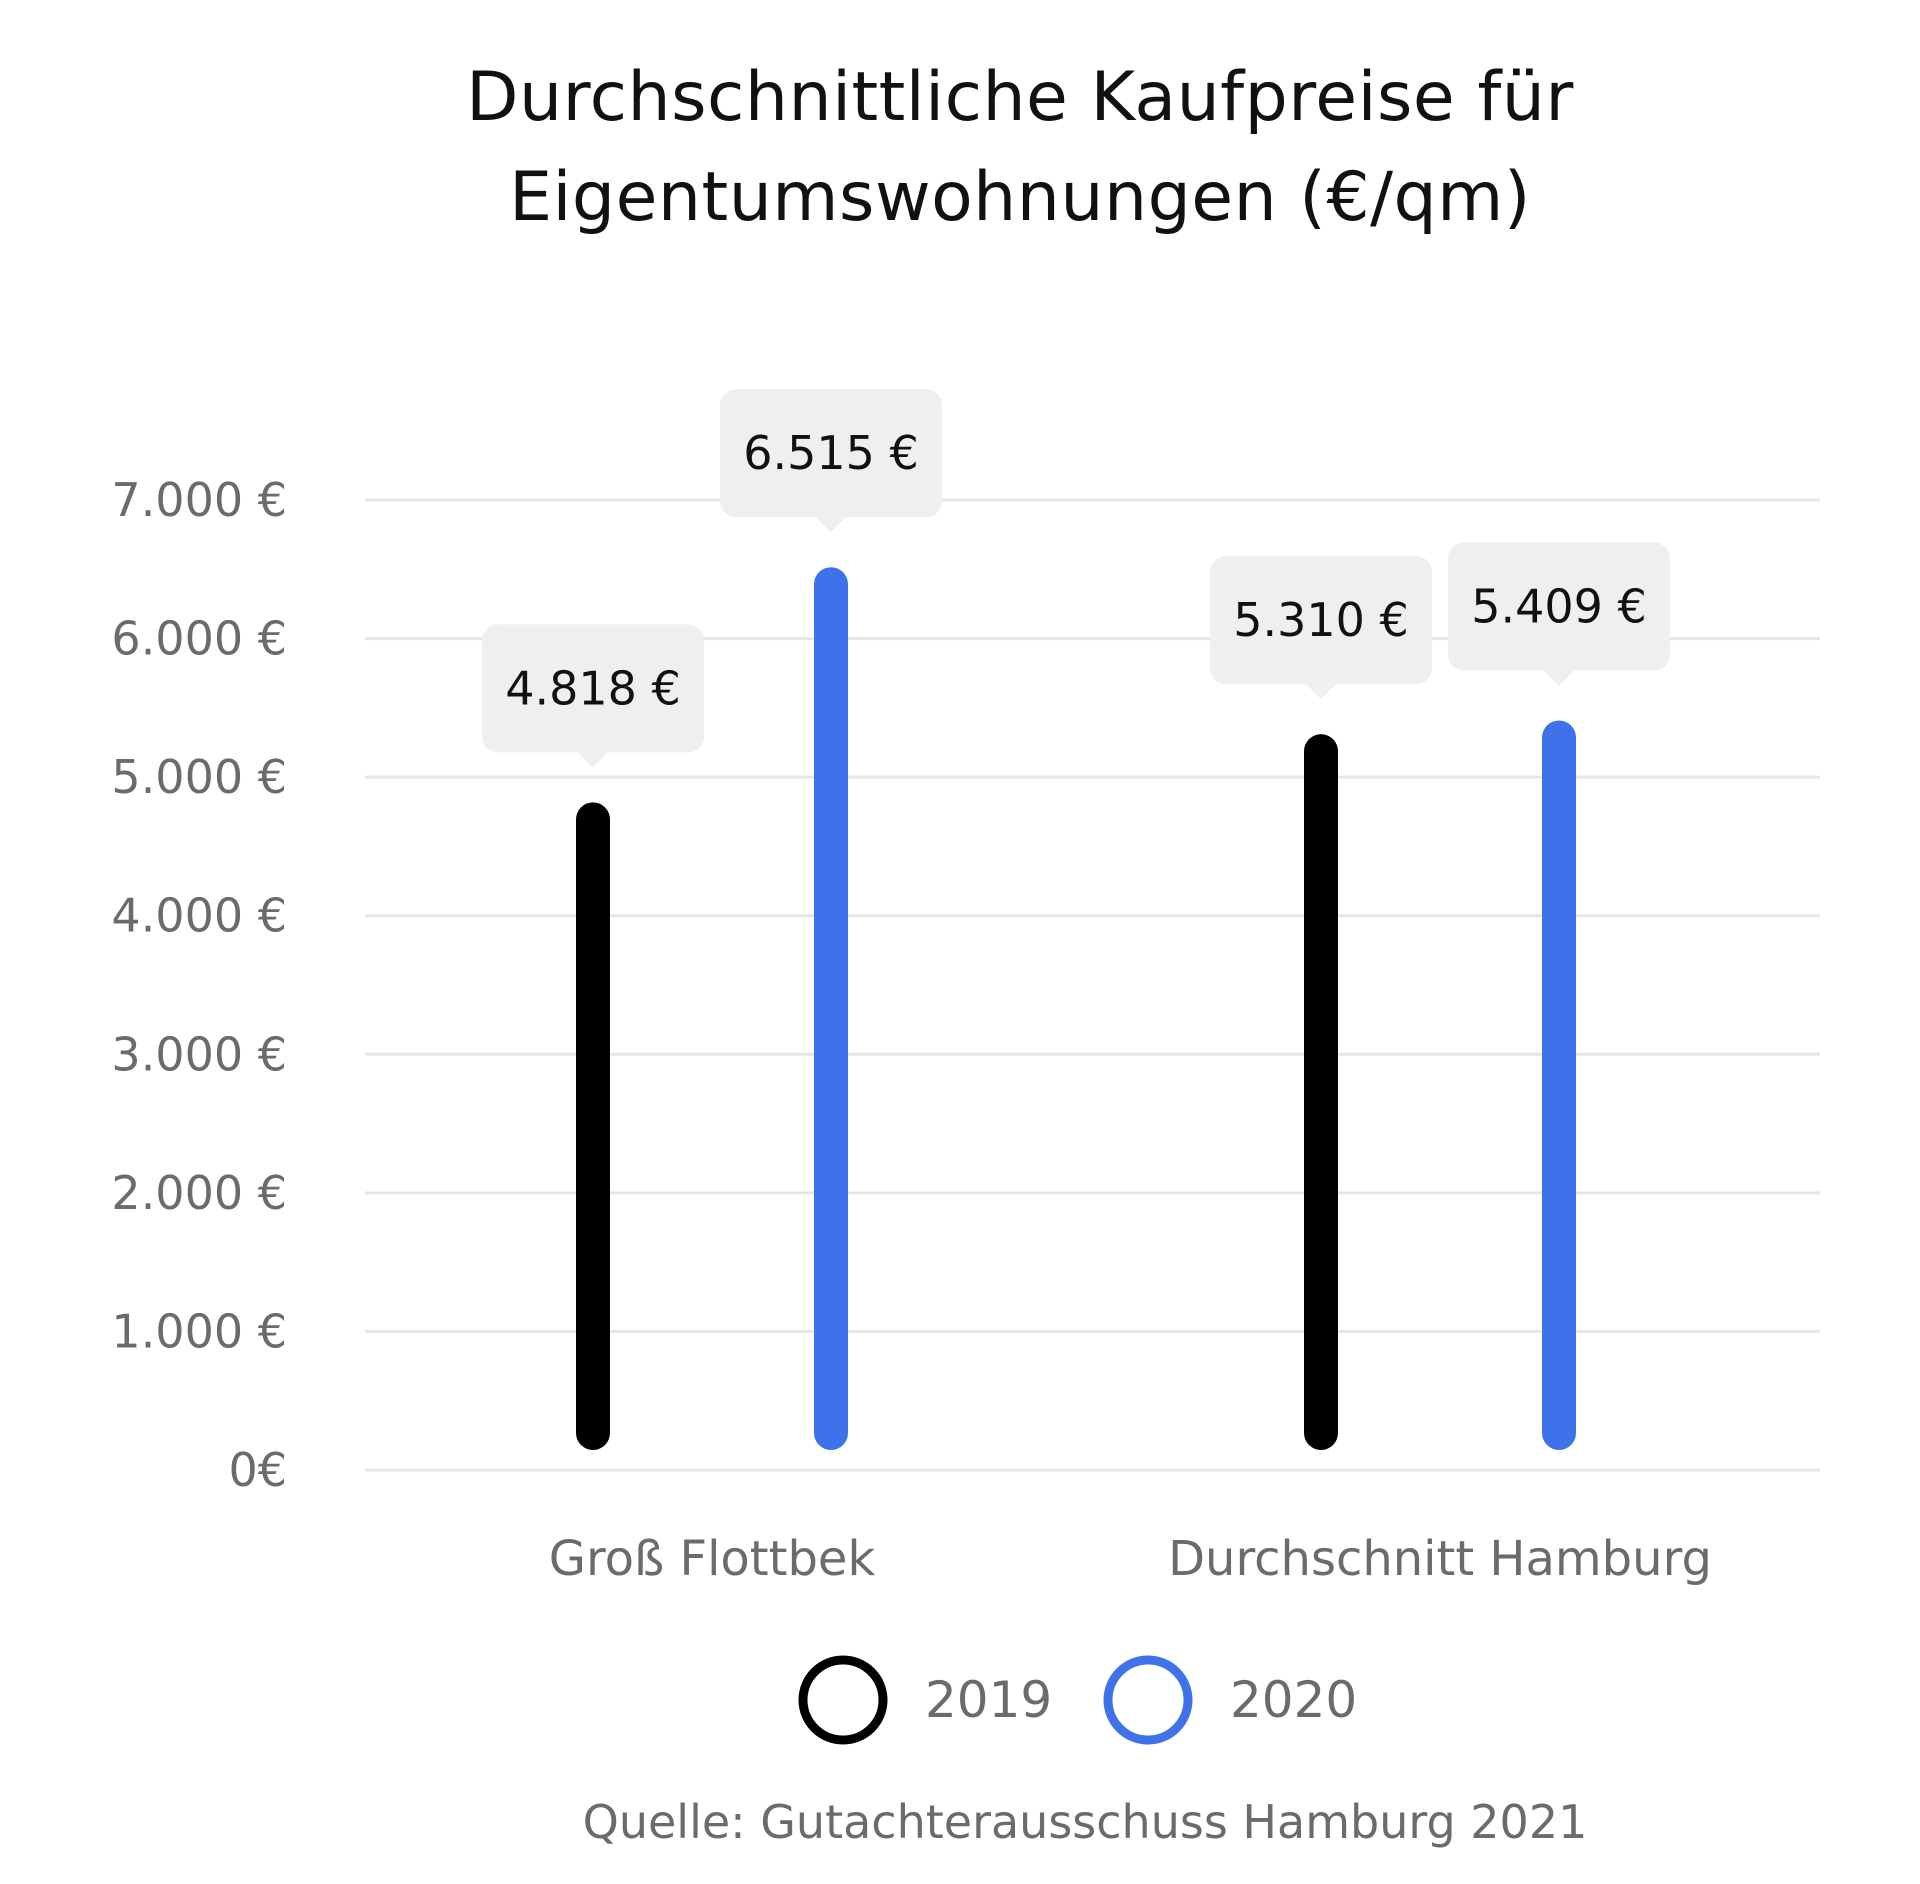 The width and height of the screenshot is (1920, 1884). Describe the element at coordinates (199, 1054) in the screenshot. I see `y-tick-label: 3.000 €` at that location.